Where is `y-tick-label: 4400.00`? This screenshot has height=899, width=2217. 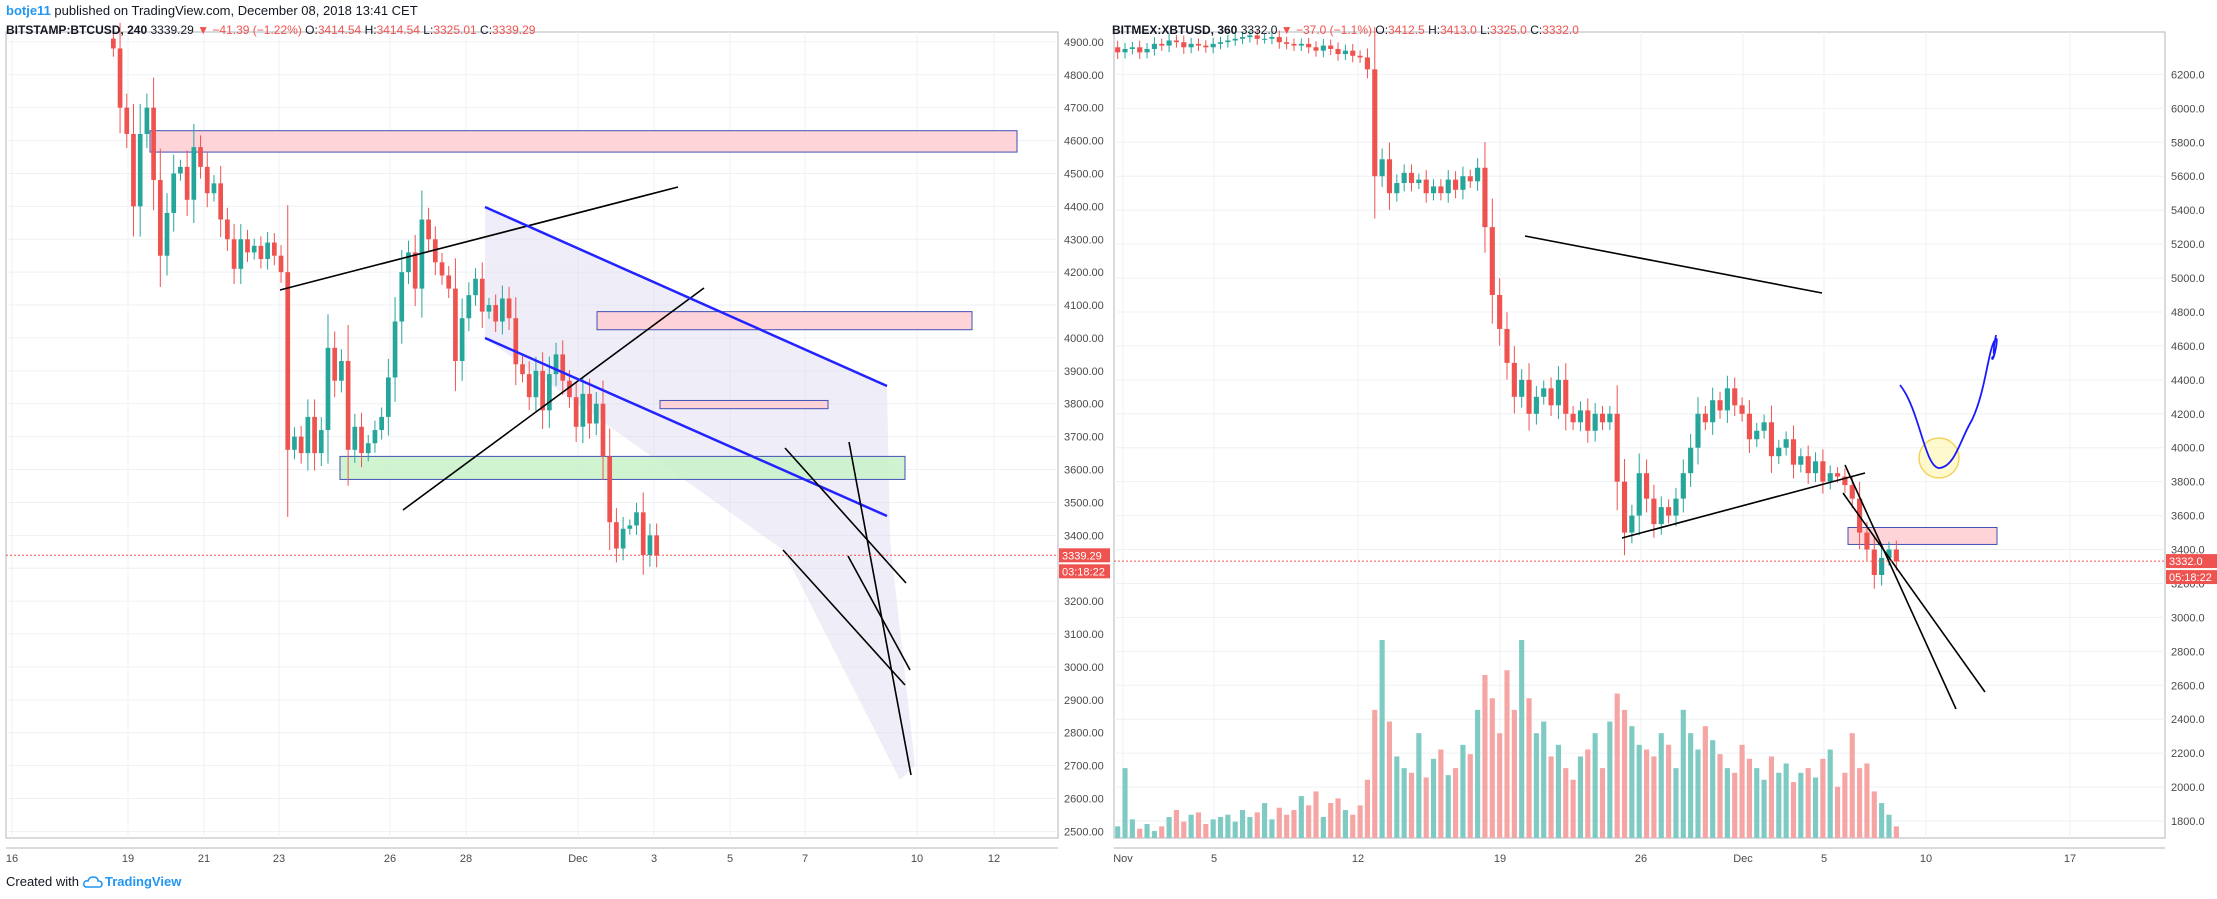
y-tick-label: 4400.00 is located at coordinates (1084, 207).